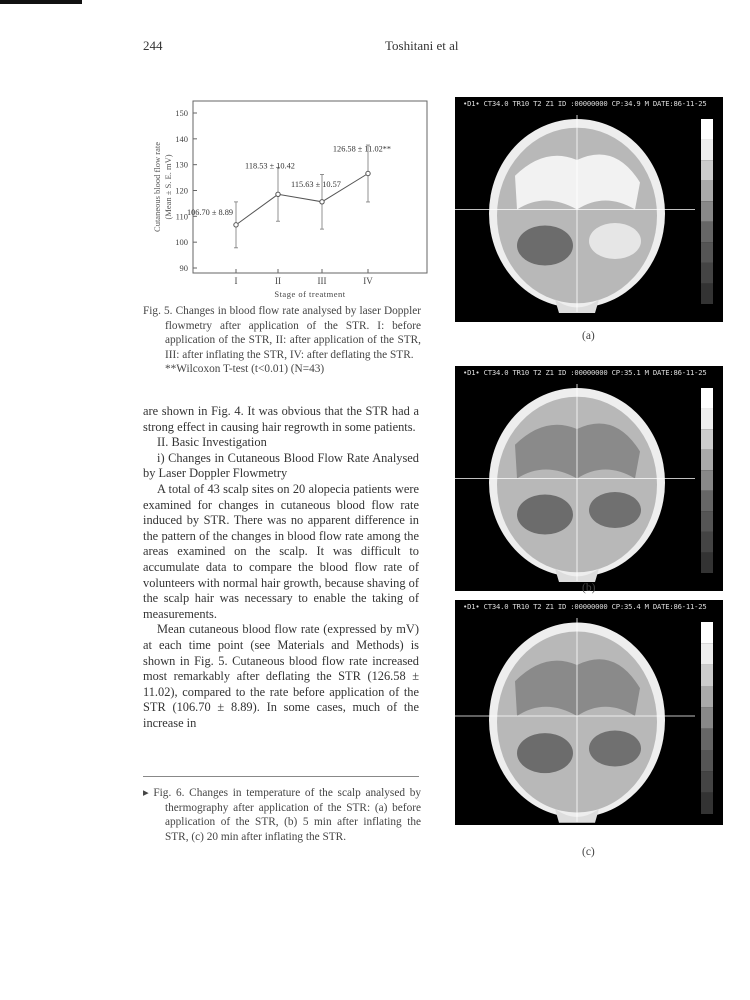 Image resolution: width=750 pixels, height=1000 pixels. Describe the element at coordinates (278, 281) in the screenshot. I see `x-tick-label: II` at that location.